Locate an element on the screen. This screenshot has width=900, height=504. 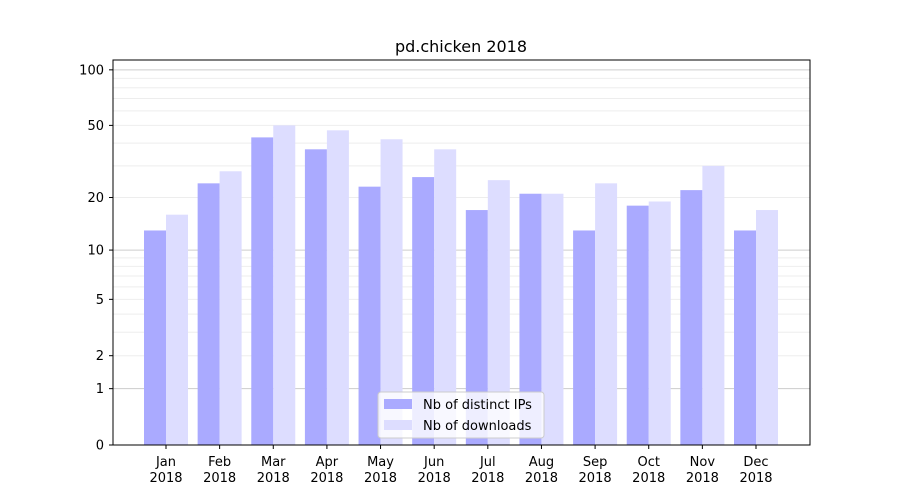
x-tick-label: Apr 2018 is located at coordinates (326, 470).